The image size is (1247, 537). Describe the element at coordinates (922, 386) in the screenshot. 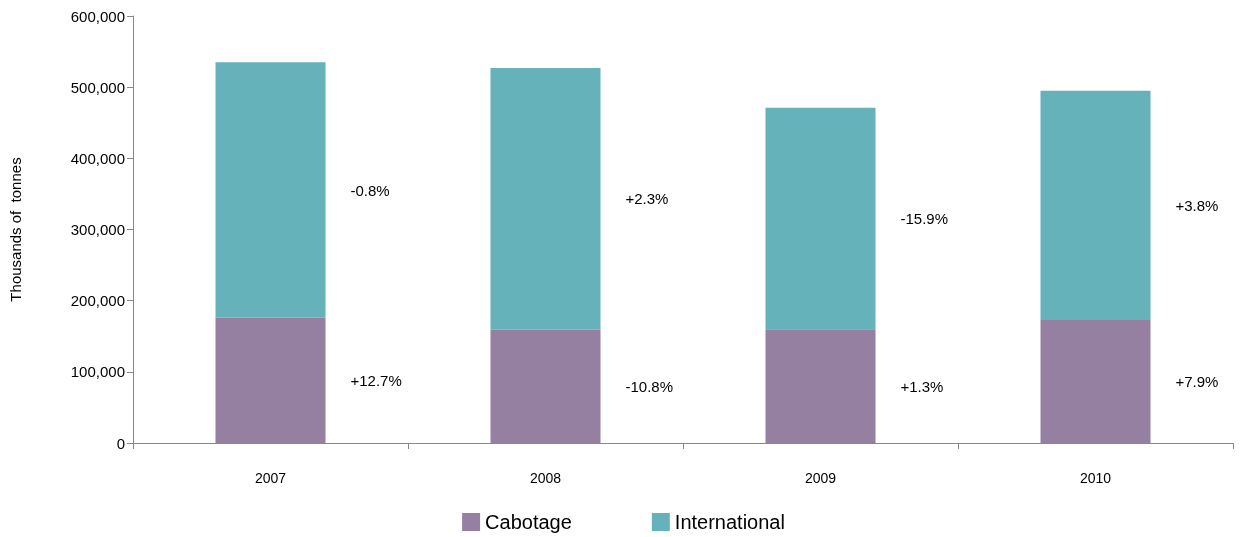

I see `annotation: +1.3%` at that location.